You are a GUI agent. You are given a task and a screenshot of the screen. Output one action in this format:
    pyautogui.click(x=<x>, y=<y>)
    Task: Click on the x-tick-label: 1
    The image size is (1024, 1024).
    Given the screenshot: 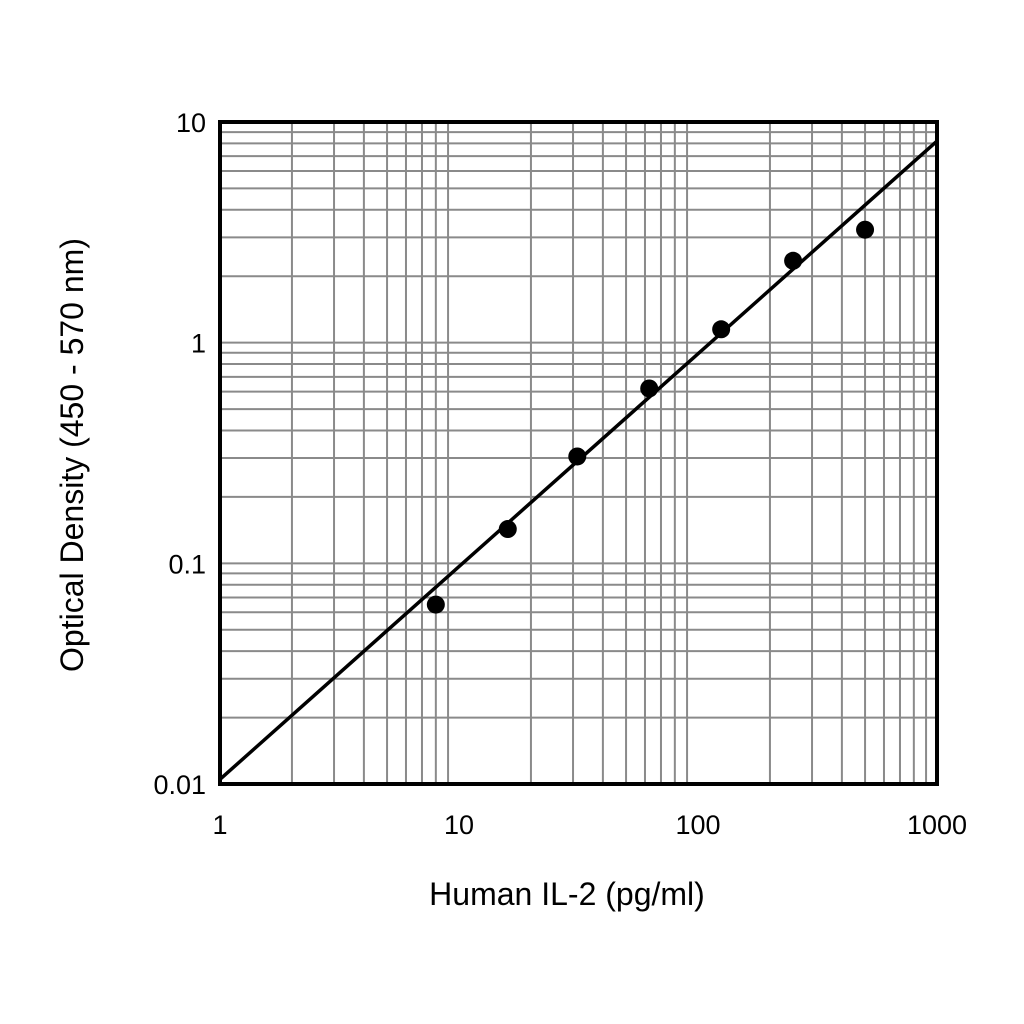 What is the action you would take?
    pyautogui.click(x=219, y=825)
    